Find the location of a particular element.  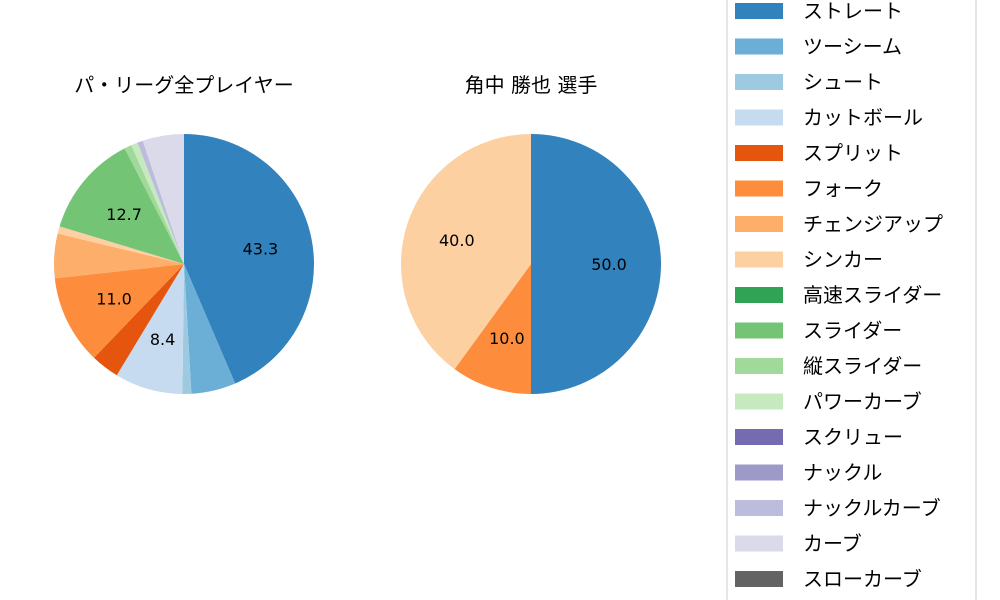

player-pie-chart: 角中 勝也 選手 50.0 10.0 40.0 is located at coordinates (531, 233).